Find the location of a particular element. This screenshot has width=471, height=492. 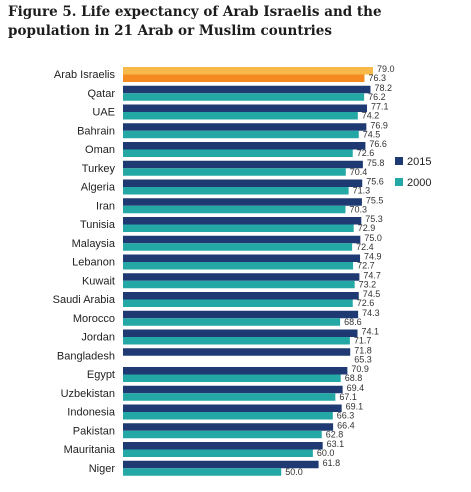

bar-2000-saudi-arabia is located at coordinates (238, 303).